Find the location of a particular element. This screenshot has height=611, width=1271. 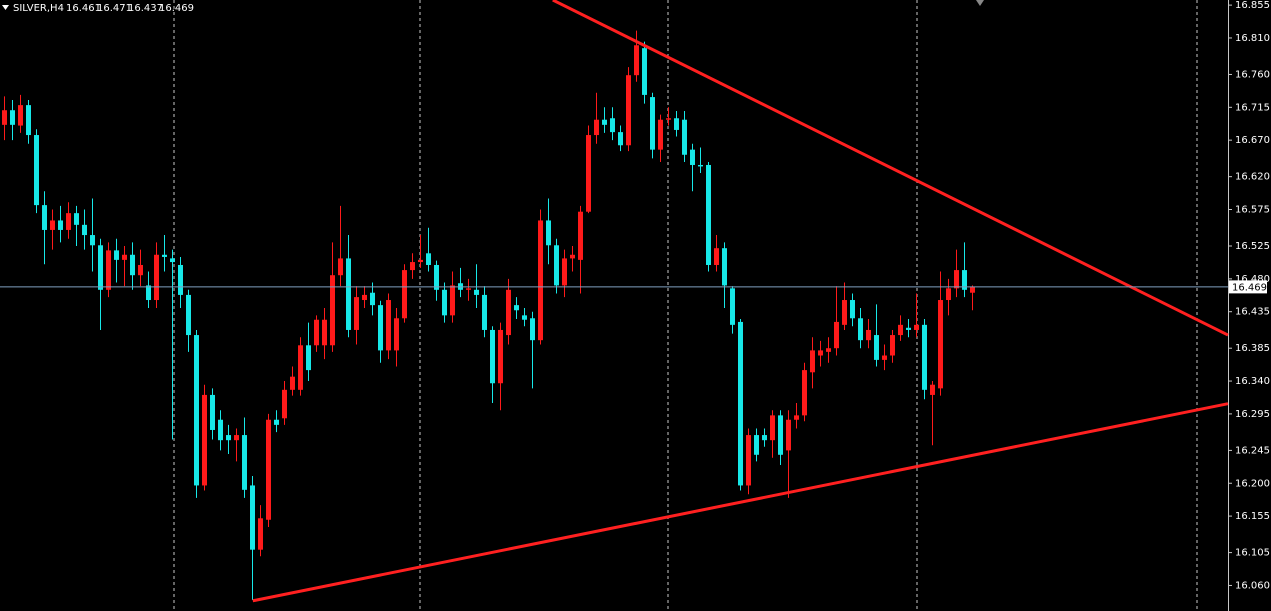

y-tick-label: 16.620 is located at coordinates (1252, 177).